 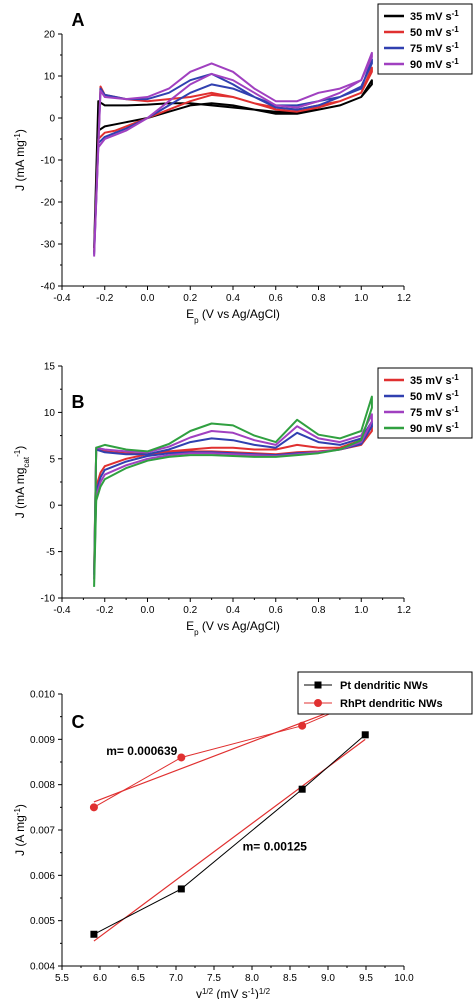 What do you see at coordinates (48, 245) in the screenshot?
I see `y-tick-label: -30` at bounding box center [48, 245].